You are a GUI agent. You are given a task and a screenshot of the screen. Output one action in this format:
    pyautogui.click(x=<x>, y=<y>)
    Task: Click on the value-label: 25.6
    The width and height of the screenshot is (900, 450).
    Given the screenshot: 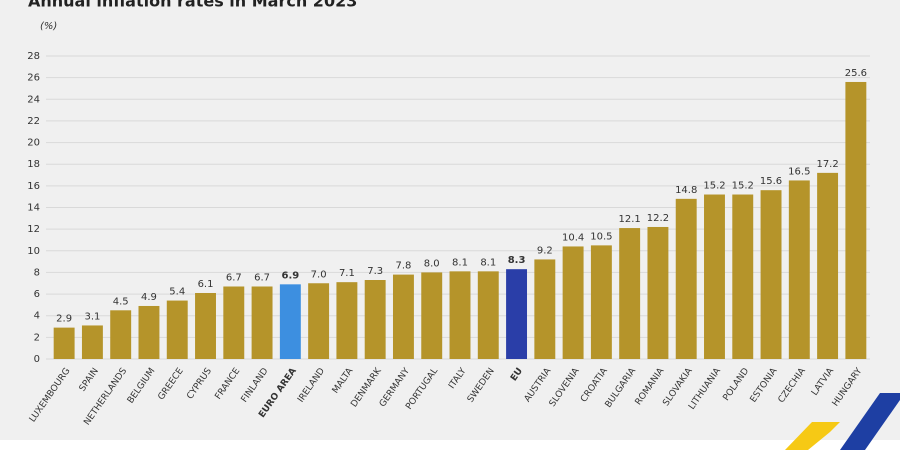 What is the action you would take?
    pyautogui.click(x=856, y=73)
    